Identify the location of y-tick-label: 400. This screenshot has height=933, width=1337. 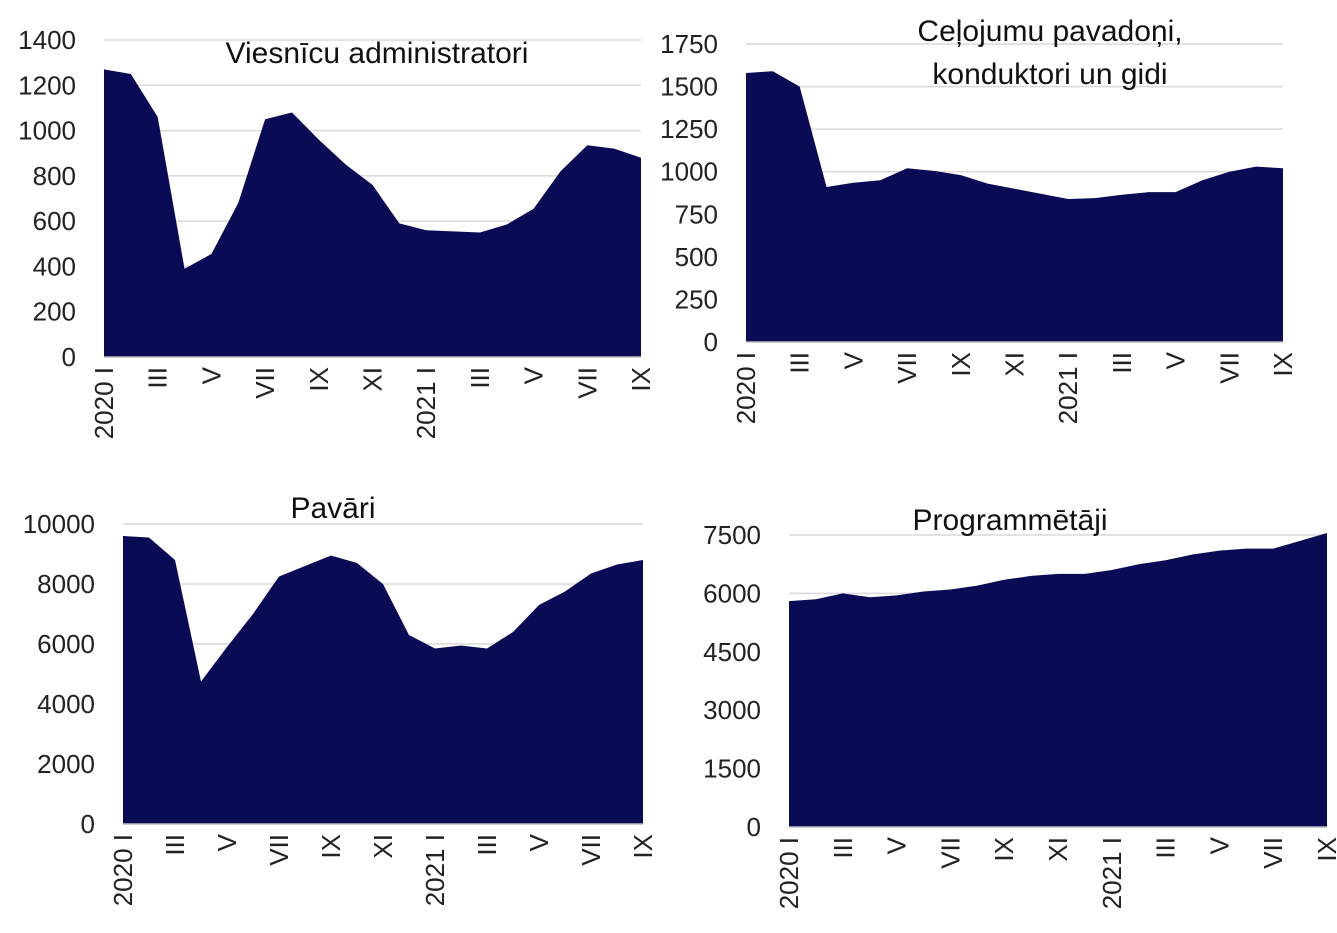
(54, 266).